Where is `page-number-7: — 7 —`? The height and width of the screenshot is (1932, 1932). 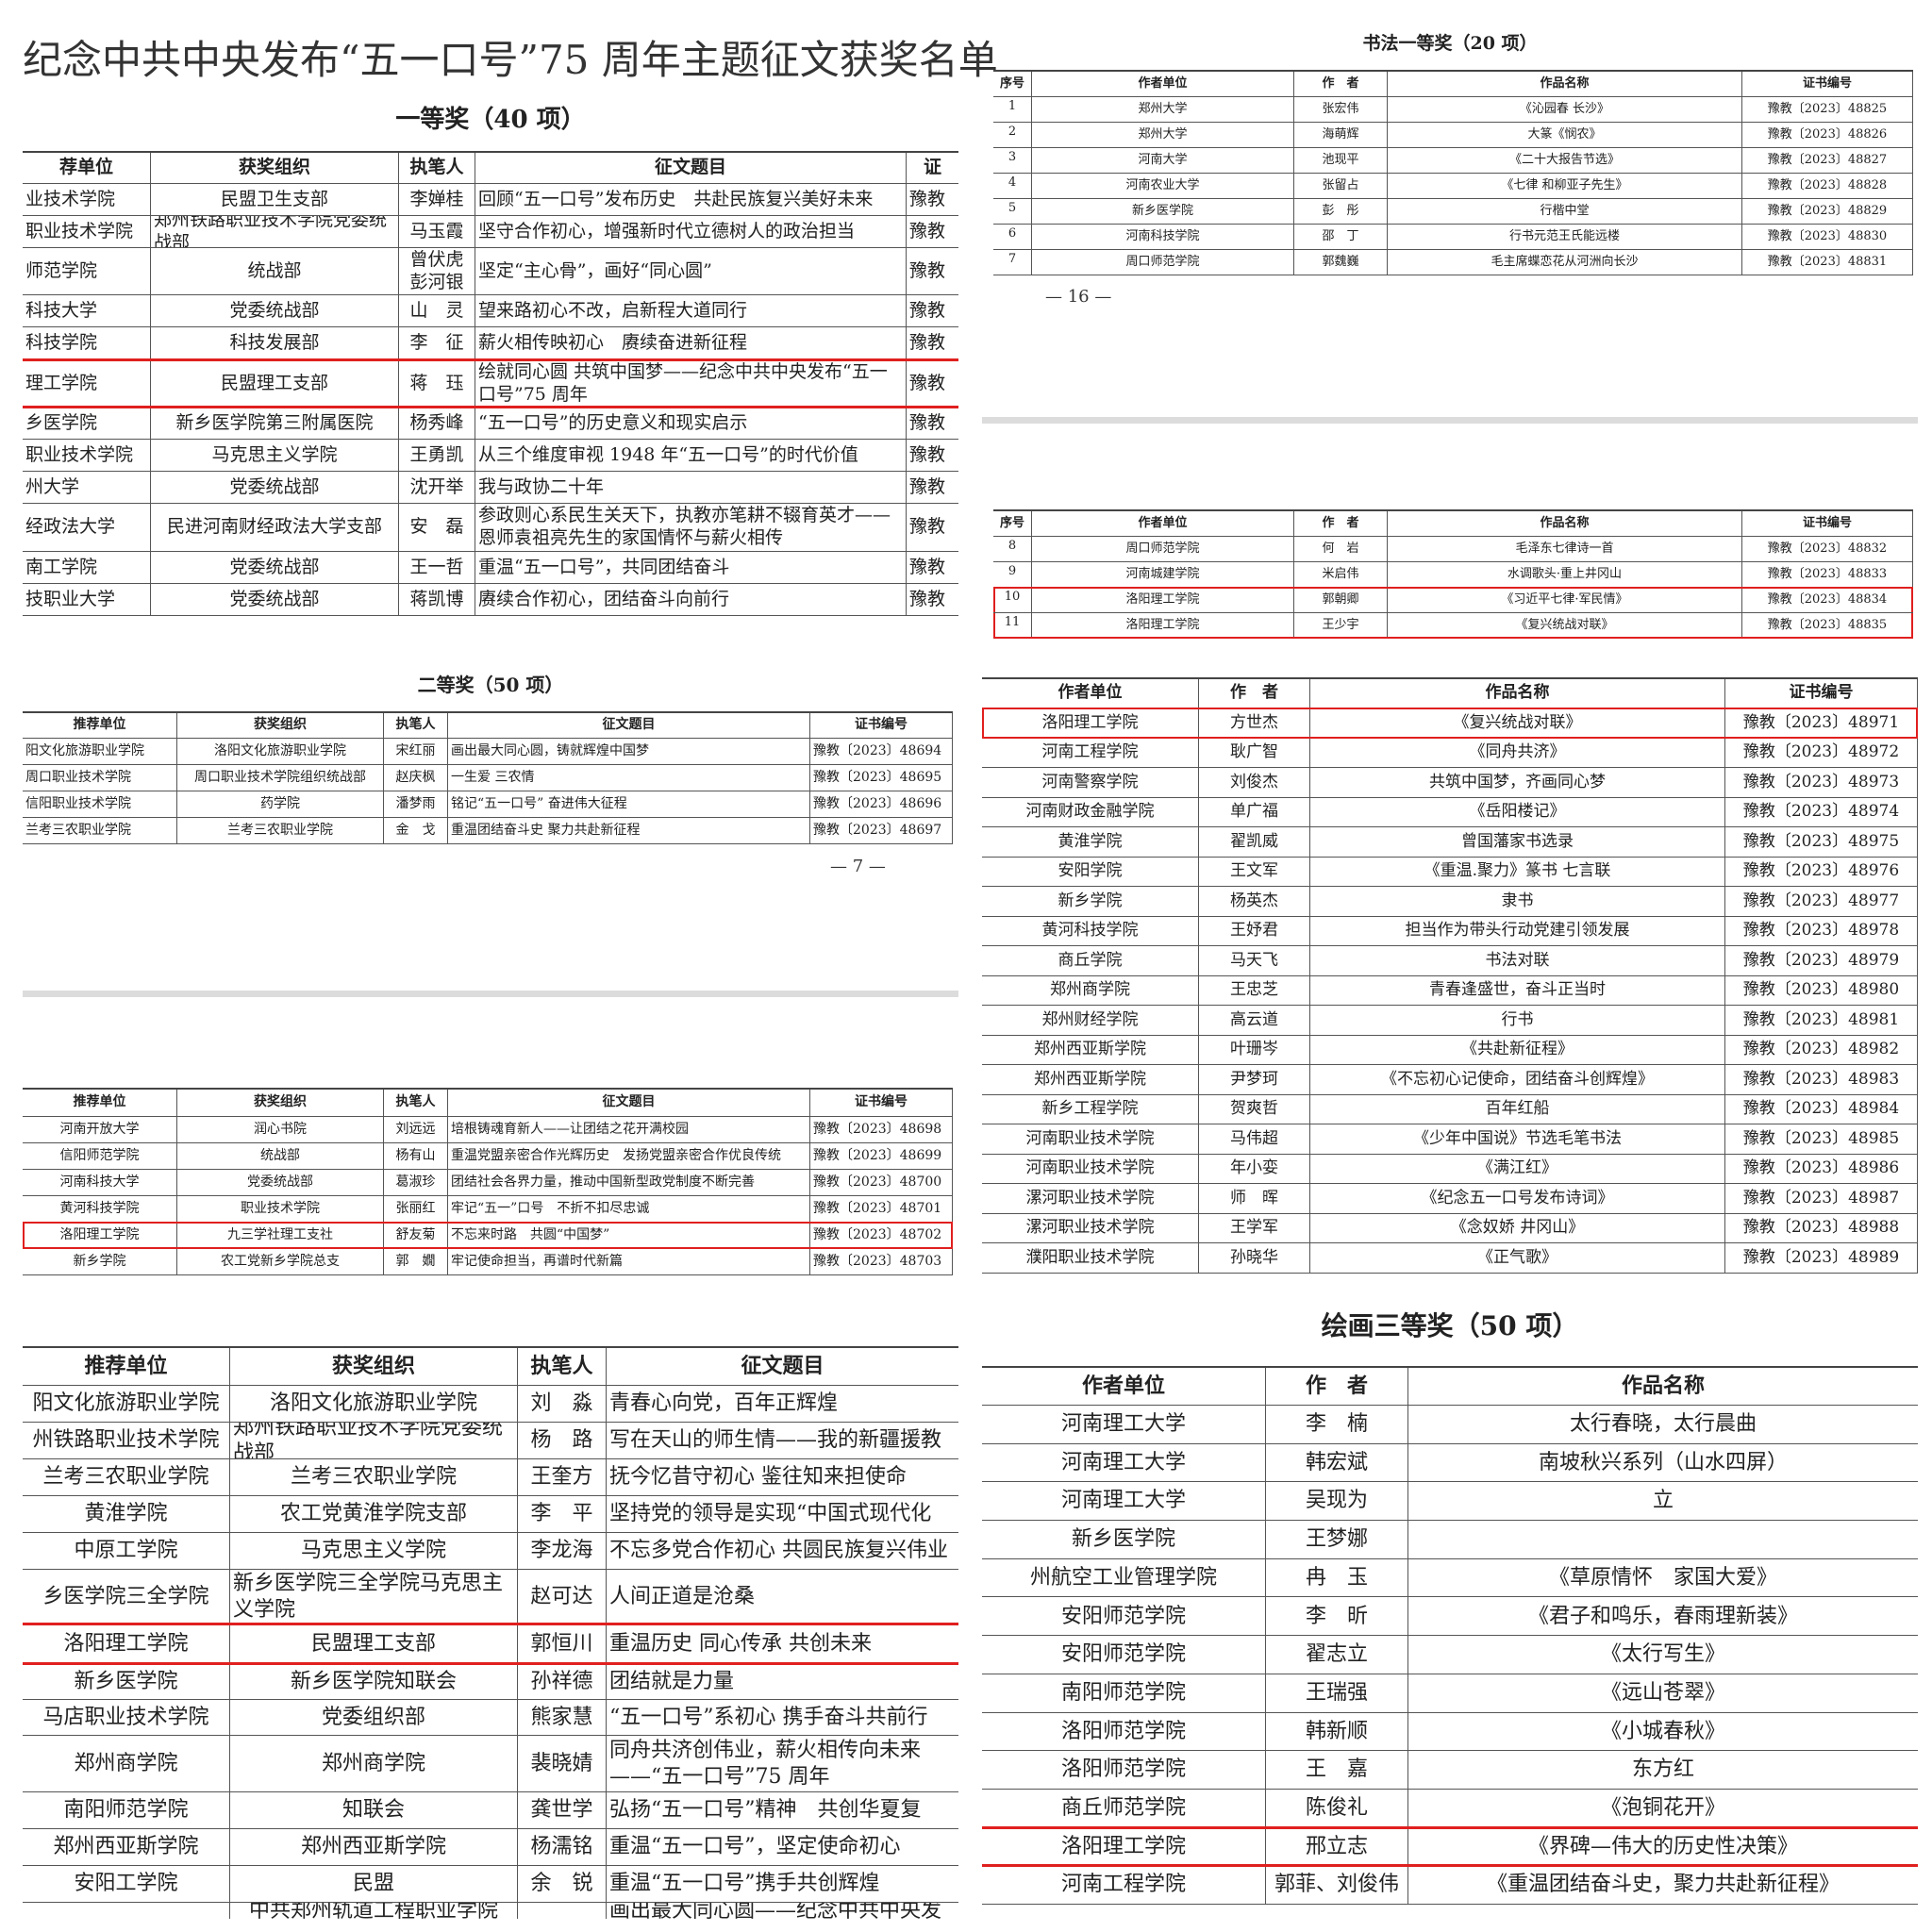 page-number-7: — 7 — is located at coordinates (858, 866).